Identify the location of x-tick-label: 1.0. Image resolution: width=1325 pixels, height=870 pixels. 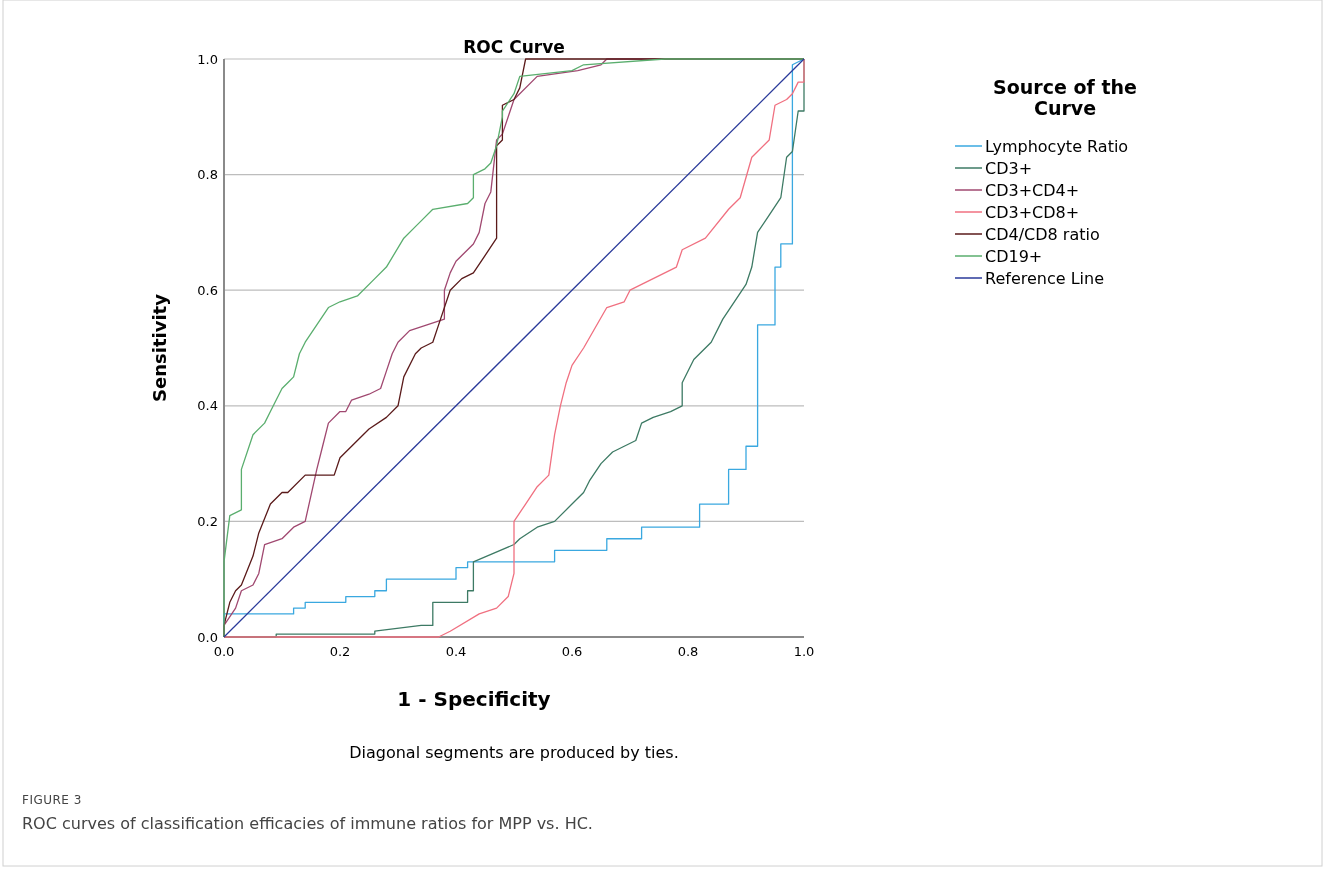
(804, 651).